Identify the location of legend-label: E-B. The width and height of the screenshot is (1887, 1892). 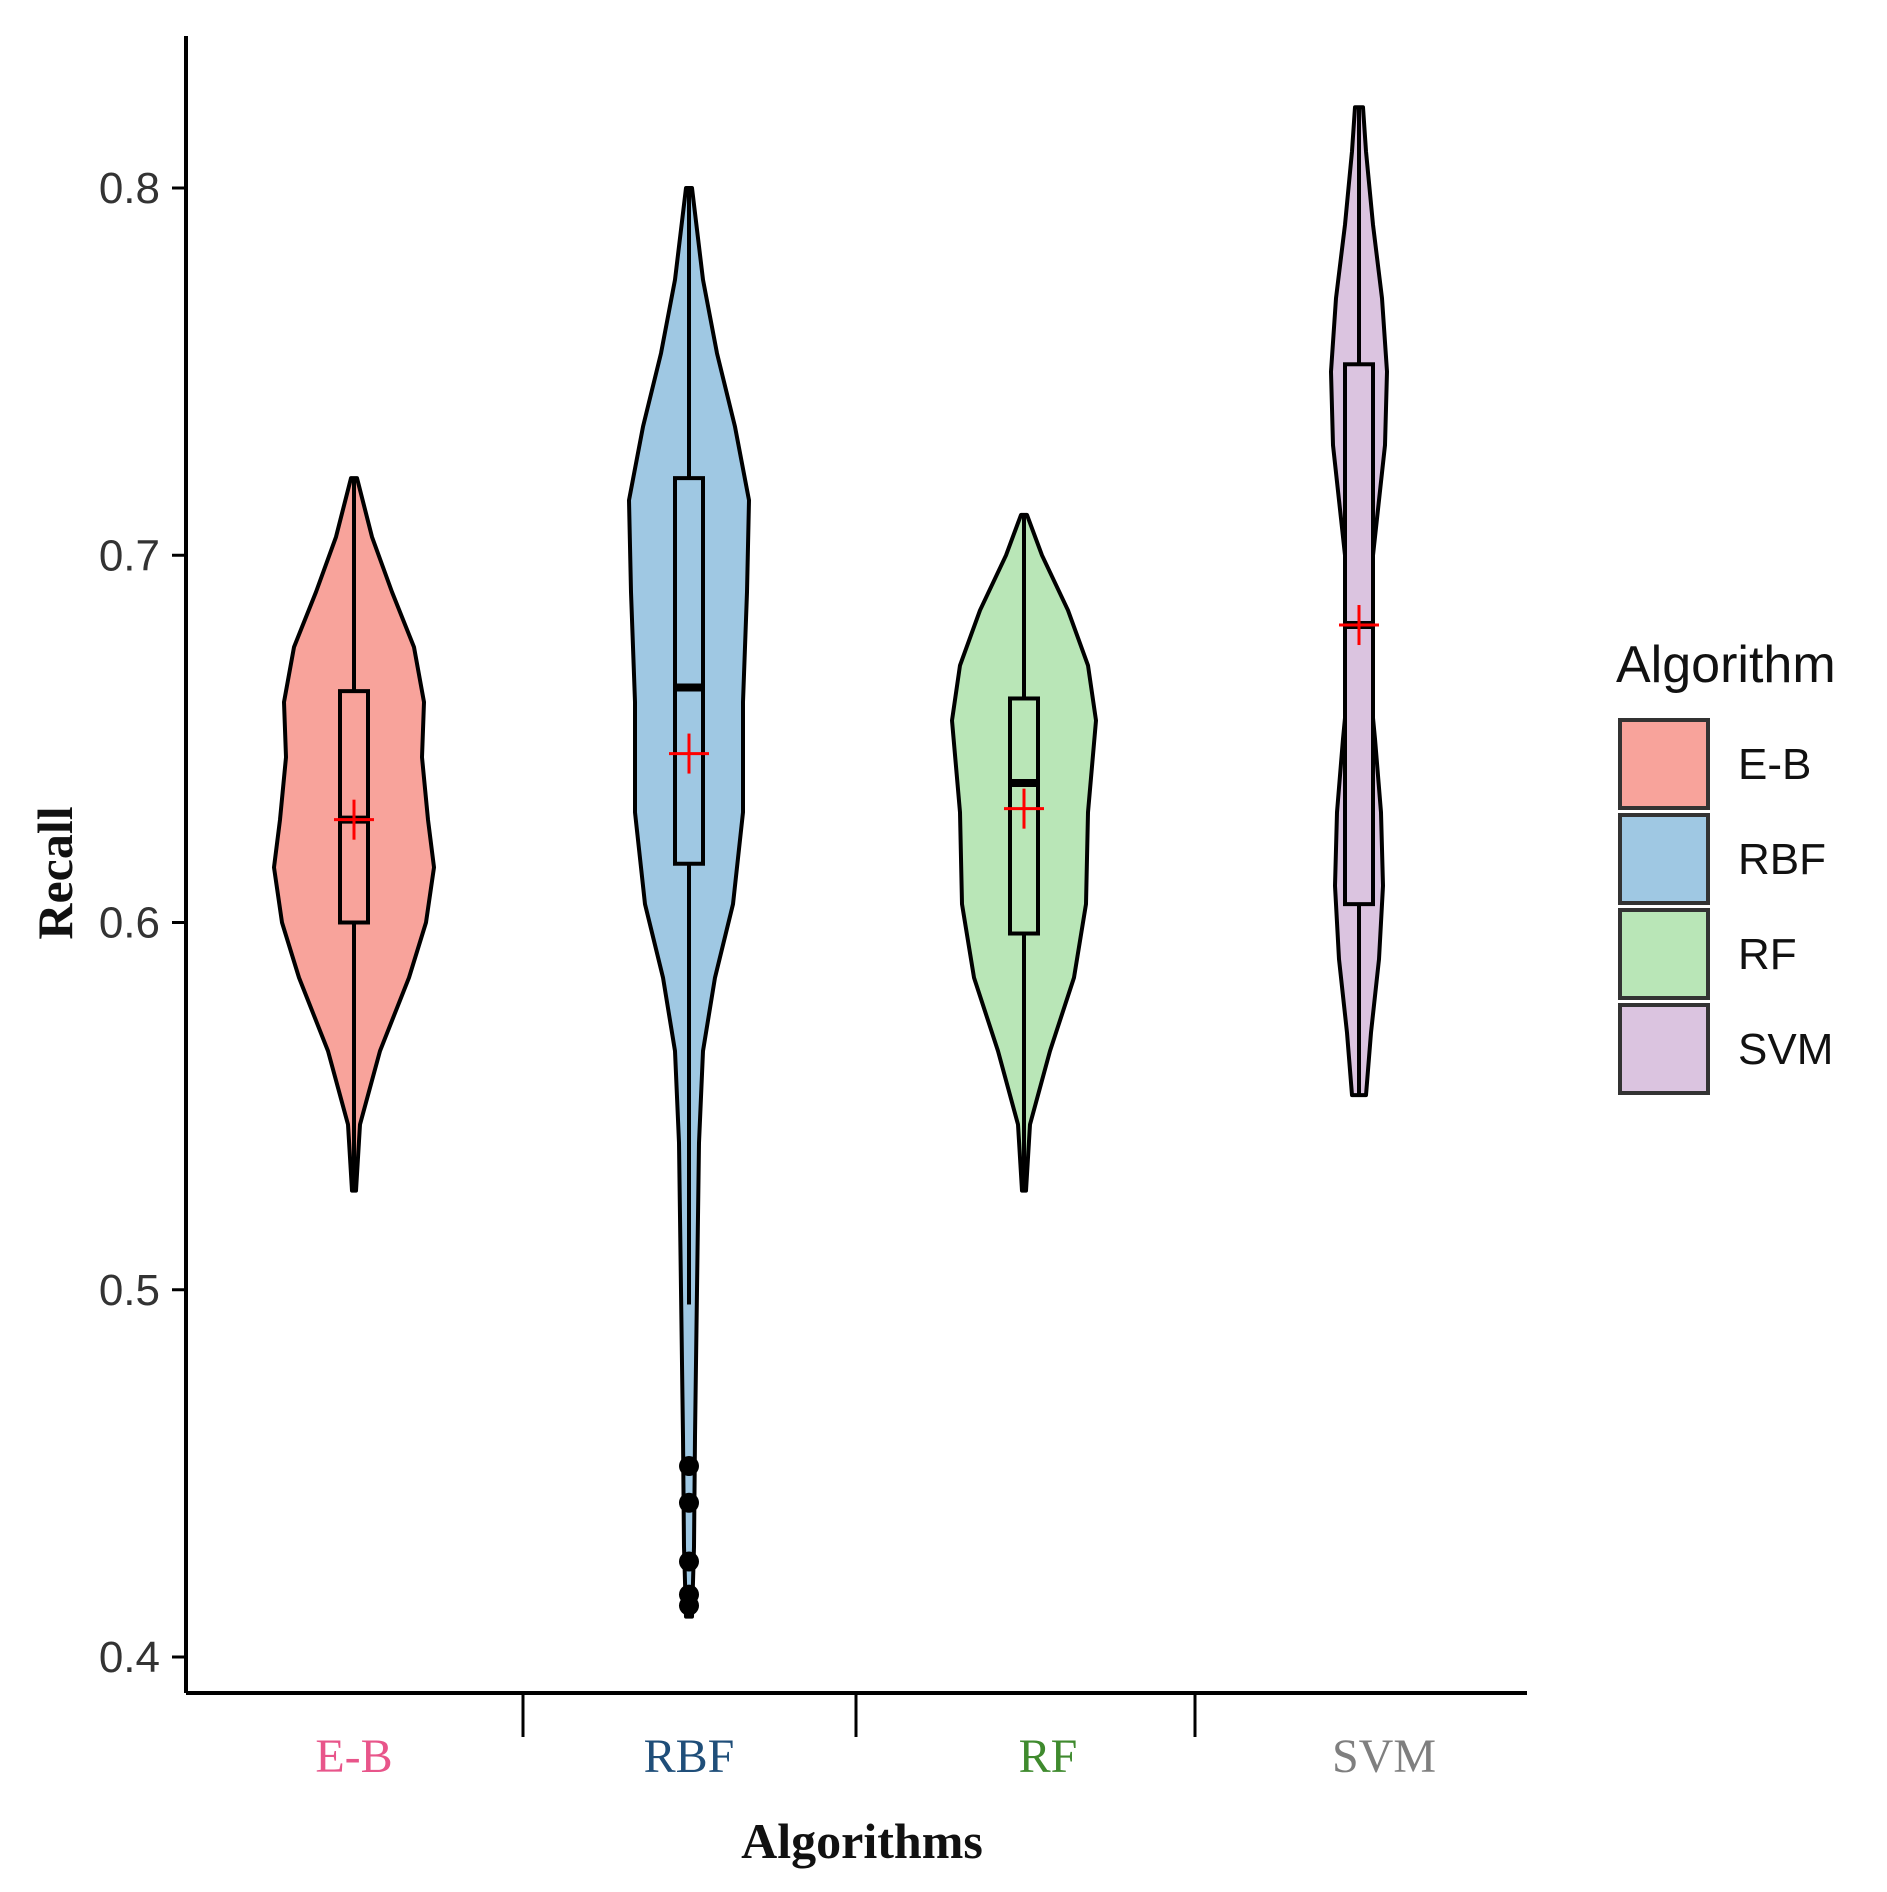
(1774, 764).